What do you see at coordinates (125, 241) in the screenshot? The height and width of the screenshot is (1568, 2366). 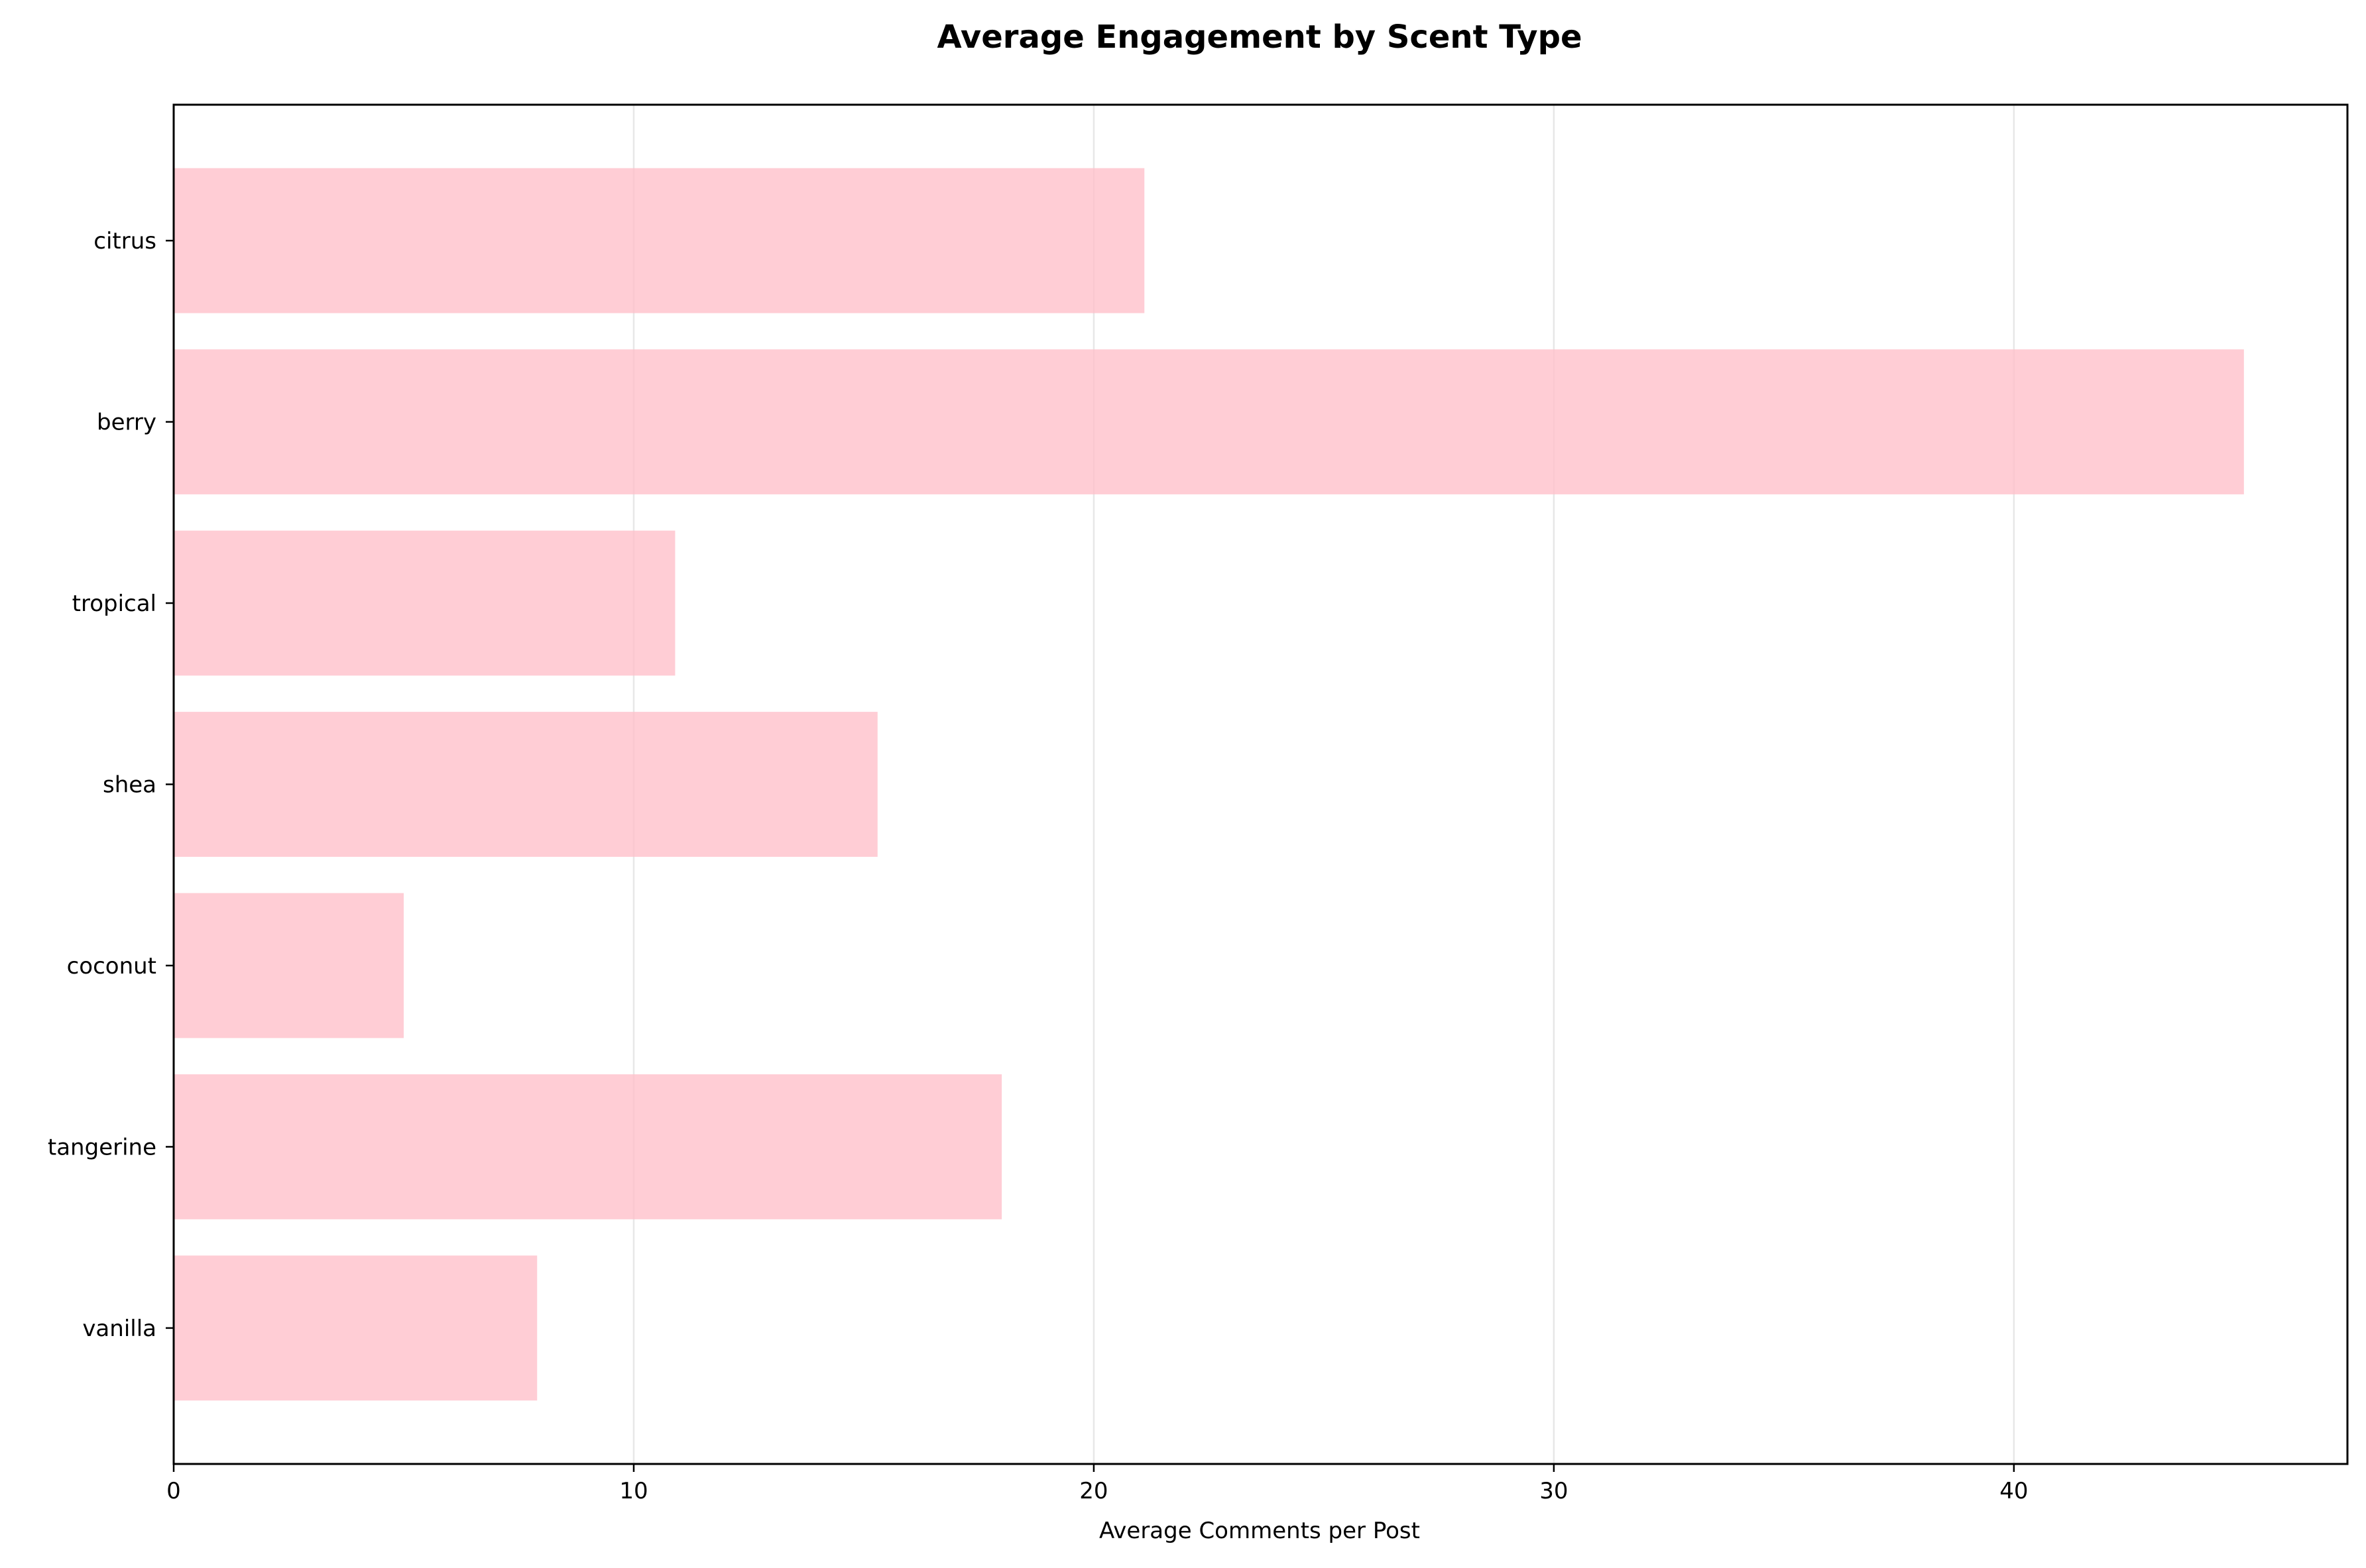 I see `y-tick-label-citrus: citrus` at bounding box center [125, 241].